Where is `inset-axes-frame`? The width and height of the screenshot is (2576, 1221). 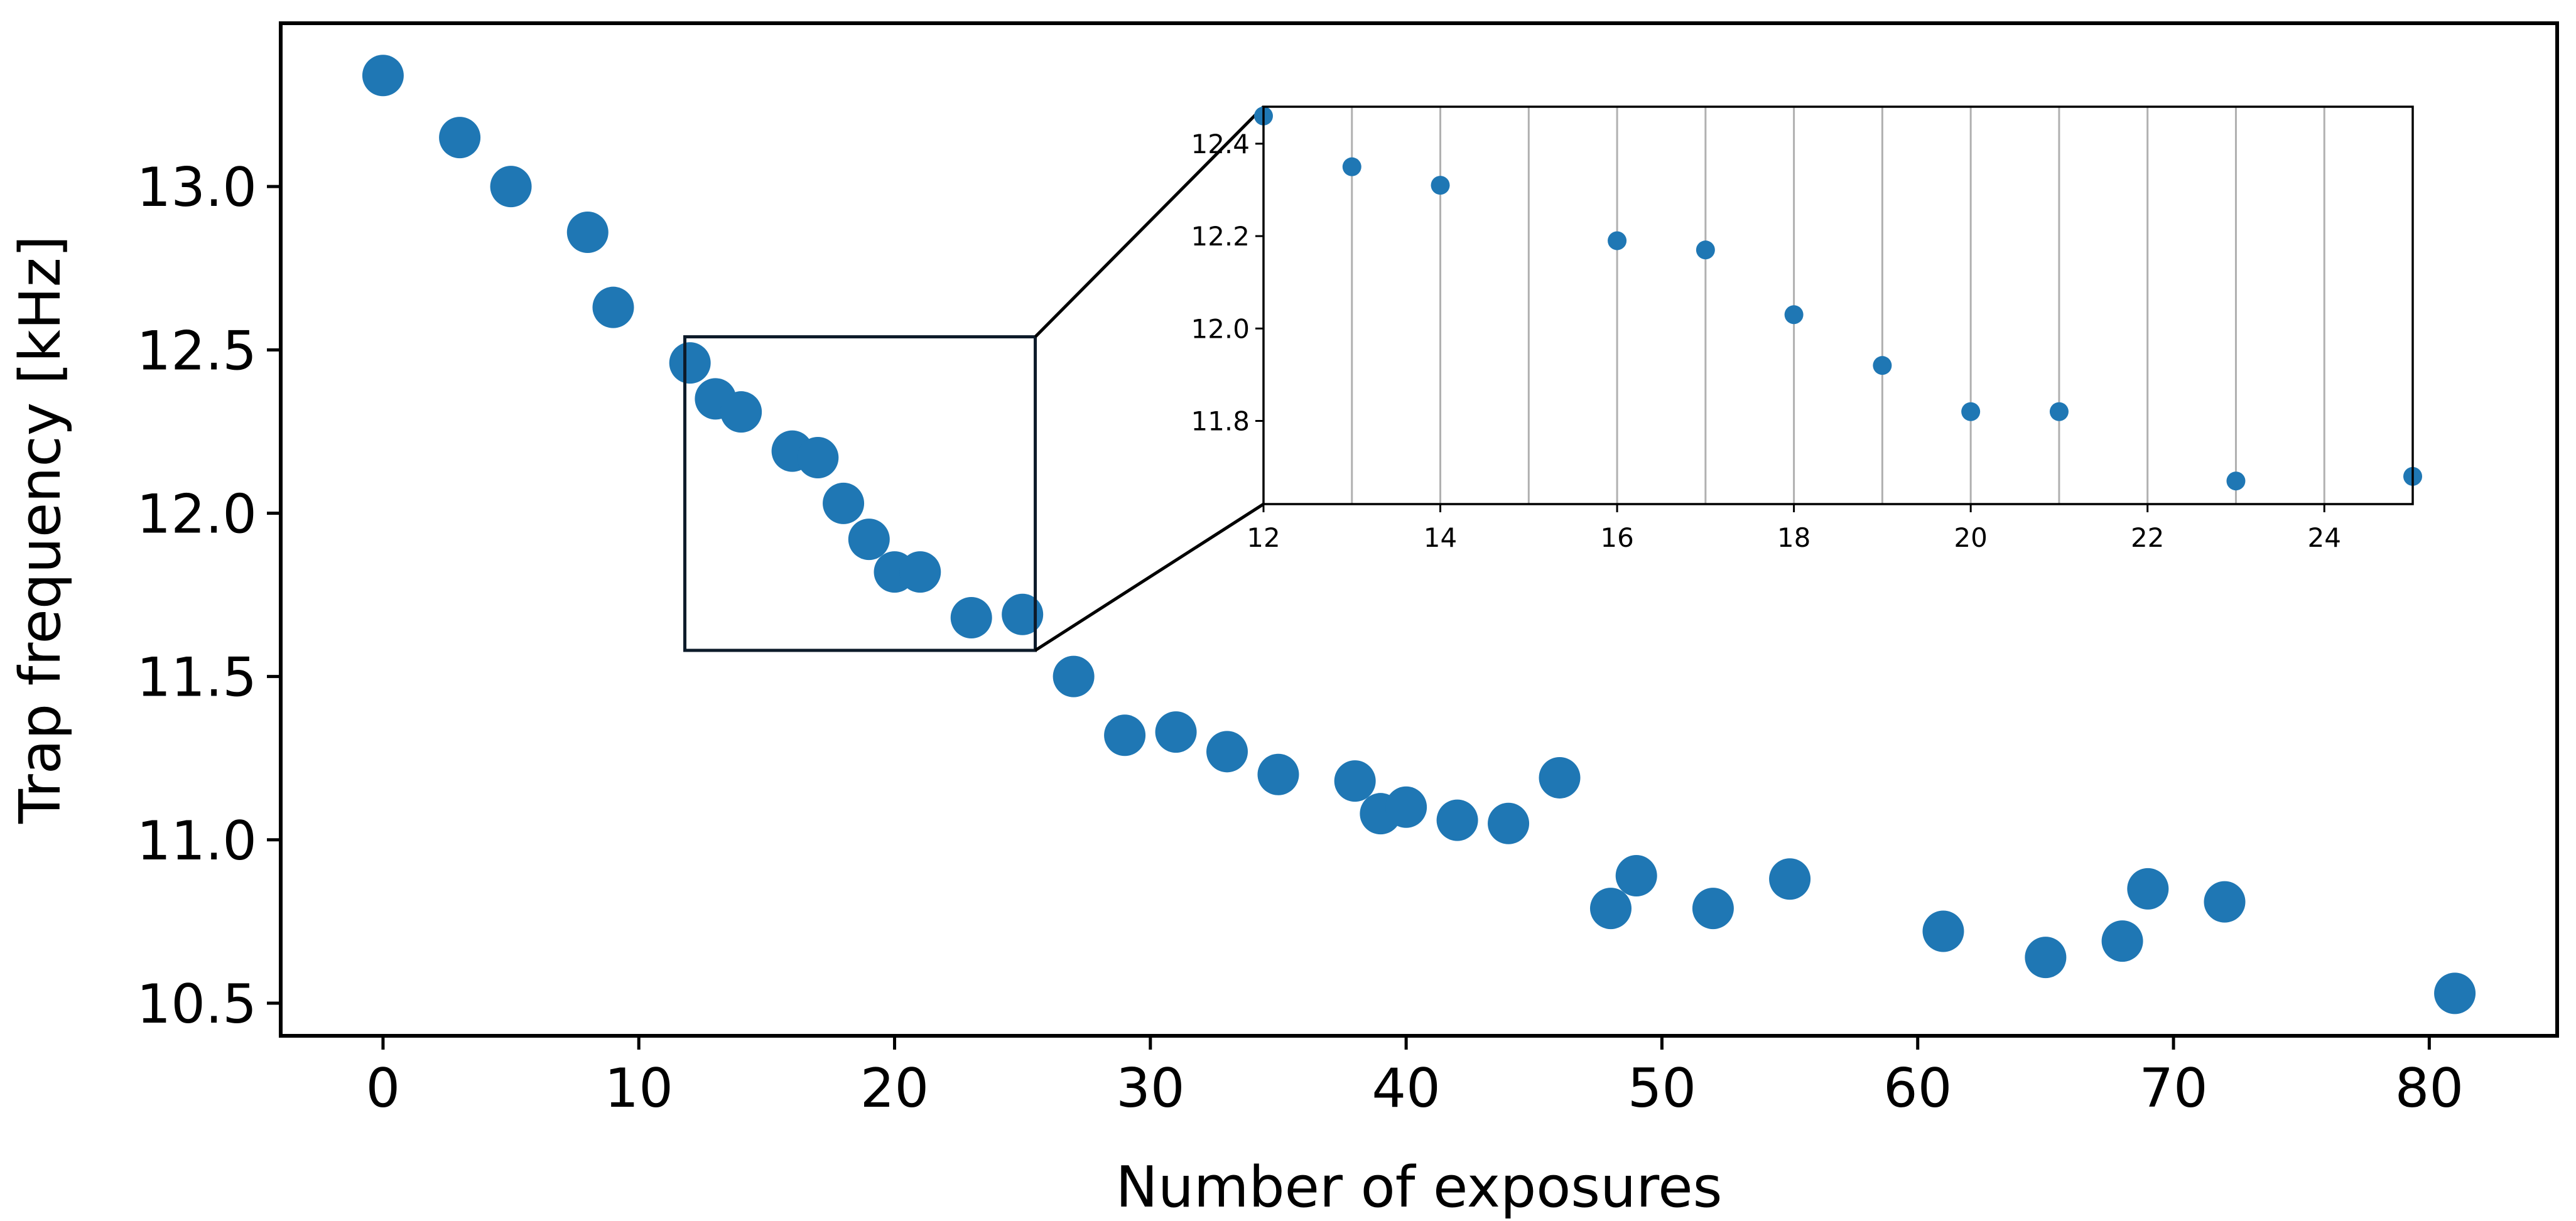
inset-axes-frame is located at coordinates (1838, 305).